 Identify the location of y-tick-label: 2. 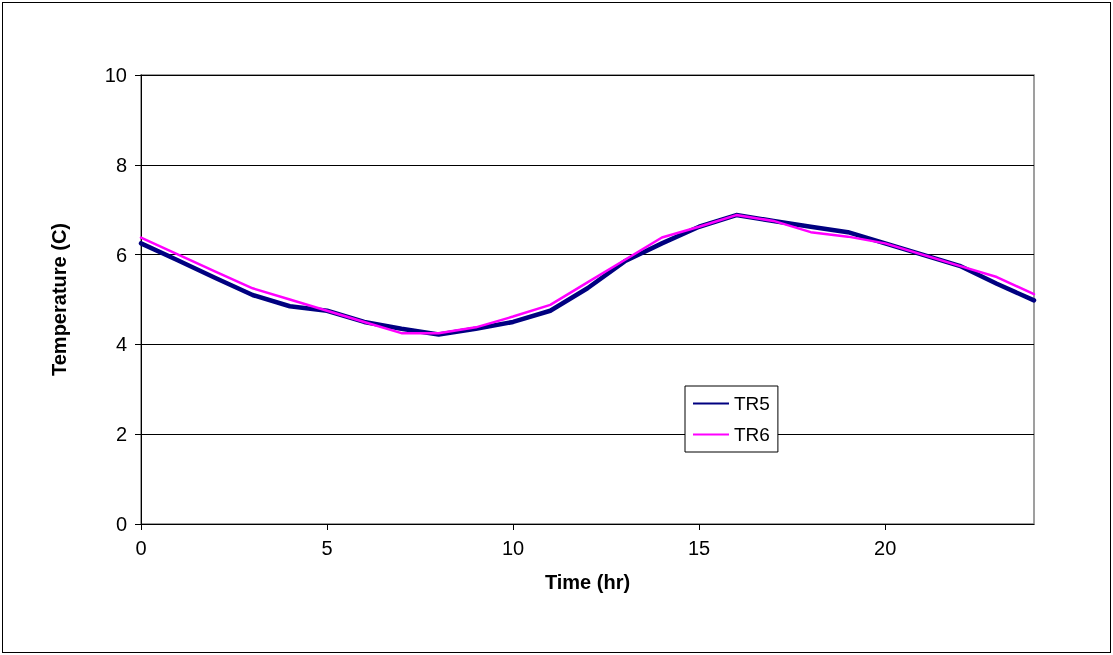
(121, 434).